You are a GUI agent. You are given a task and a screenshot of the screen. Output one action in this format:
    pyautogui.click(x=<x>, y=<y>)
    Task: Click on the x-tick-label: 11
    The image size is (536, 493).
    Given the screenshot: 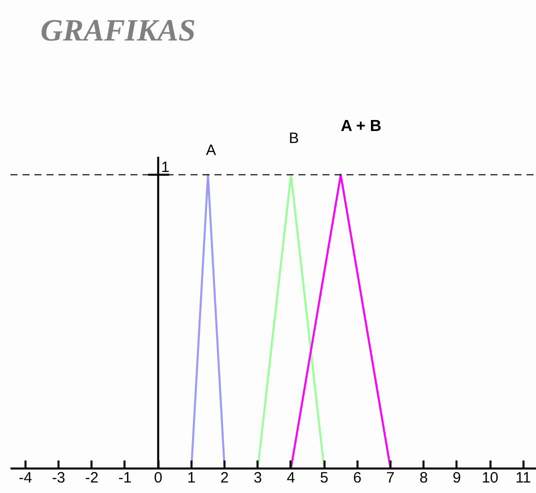 What is the action you would take?
    pyautogui.click(x=523, y=478)
    